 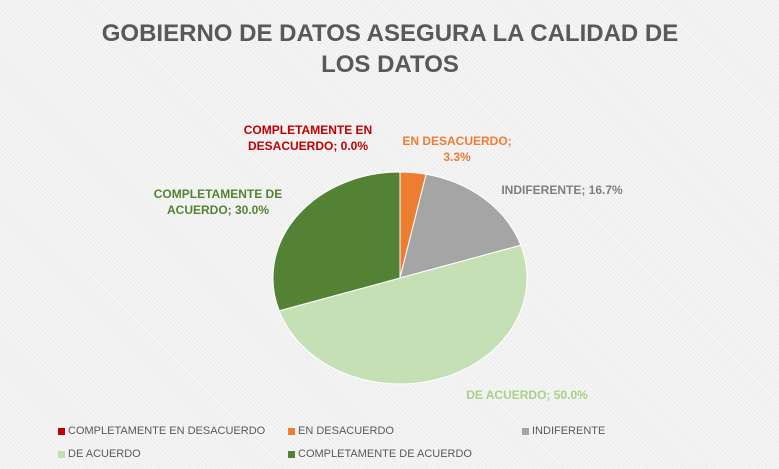 I want to click on legend-item: INDIFERENTE, so click(x=563, y=431).